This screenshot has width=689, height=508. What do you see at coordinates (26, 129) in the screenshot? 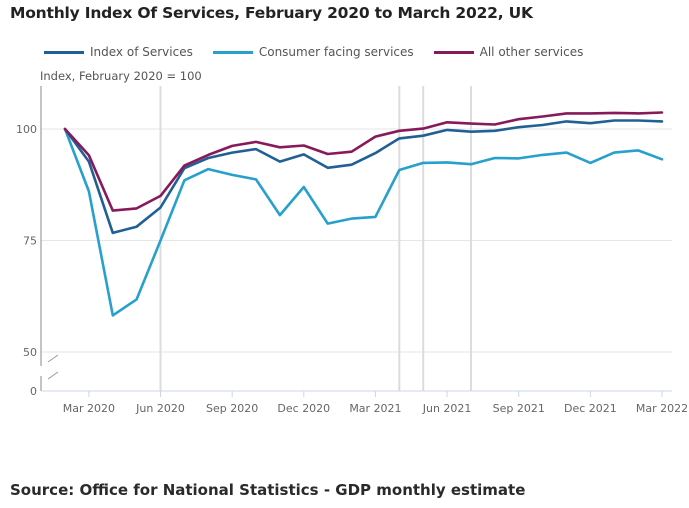
I see `y-tick-label-100: 100` at bounding box center [26, 129].